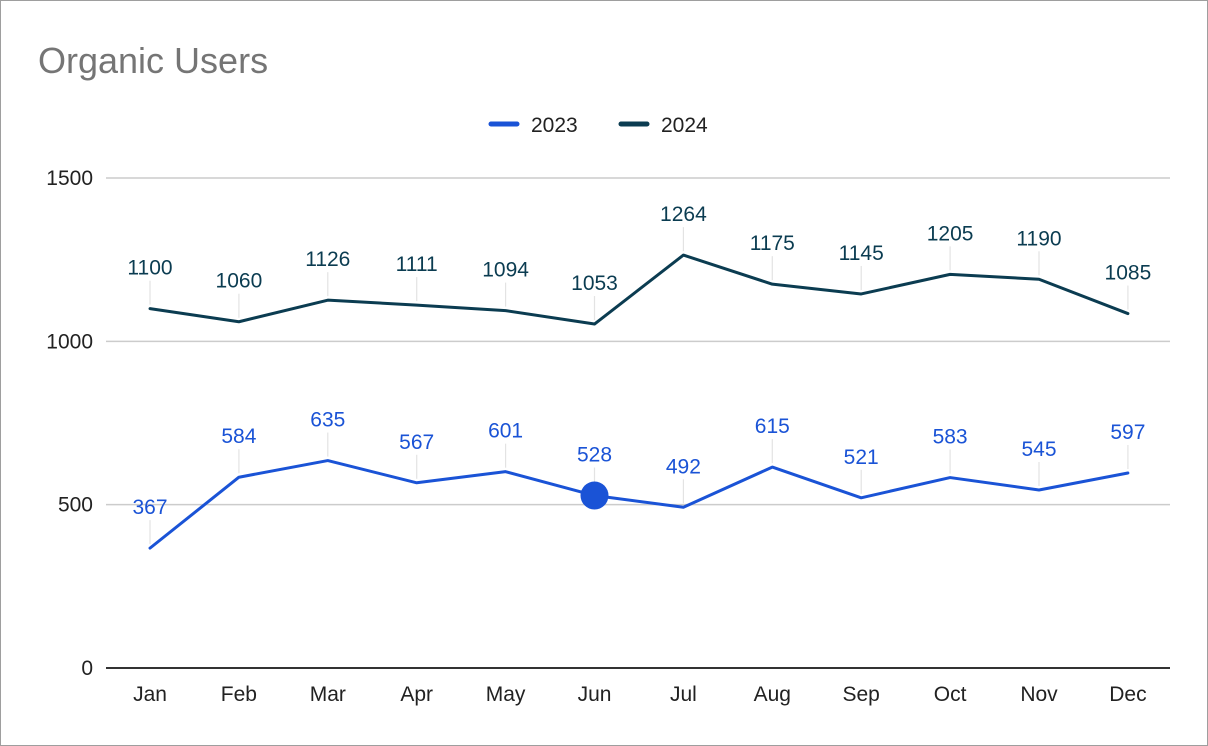 The width and height of the screenshot is (1208, 746). What do you see at coordinates (506, 694) in the screenshot?
I see `x-tick-label-may: May` at bounding box center [506, 694].